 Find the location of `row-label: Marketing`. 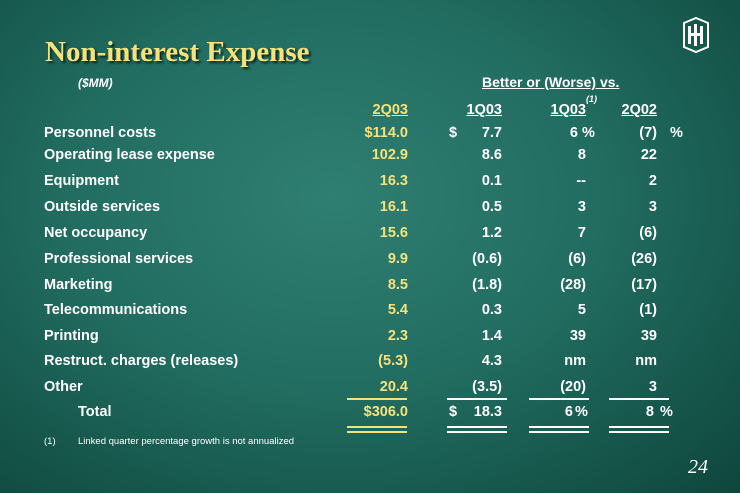

row-label: Marketing is located at coordinates (78, 285).